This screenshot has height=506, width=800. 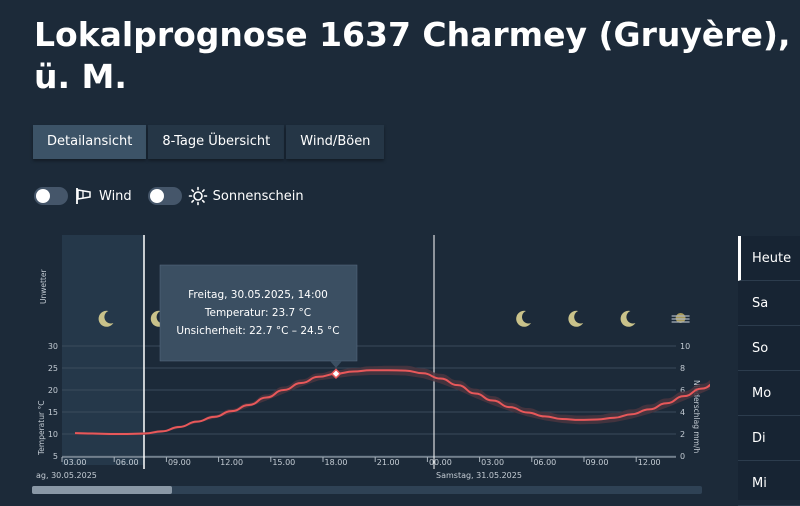 What do you see at coordinates (440, 462) in the screenshot?
I see `x-tick-label: 00.00` at bounding box center [440, 462].